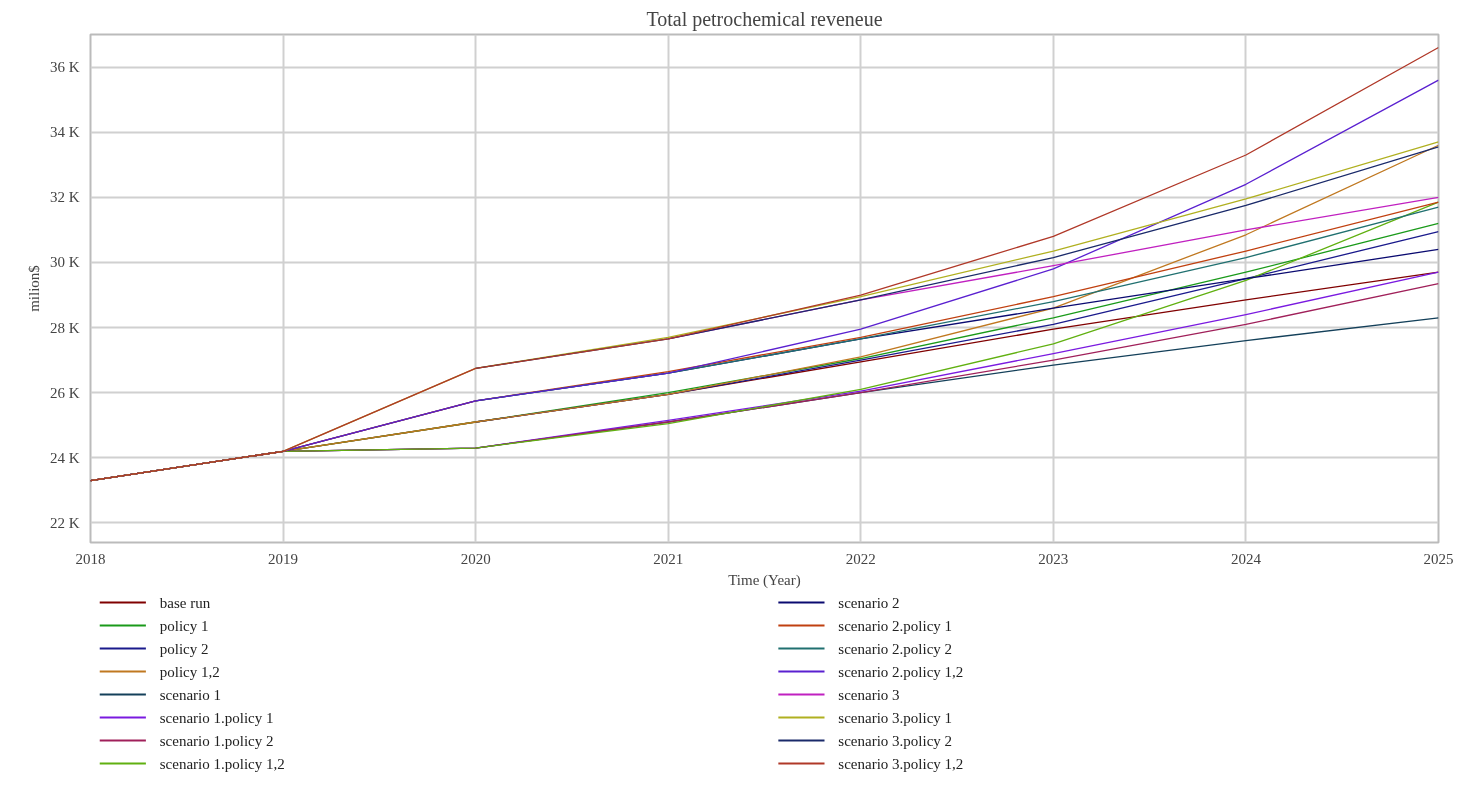 This screenshot has height=807, width=1464. Describe the element at coordinates (895, 625) in the screenshot. I see `legend-label: scenario 2.policy 1` at that location.